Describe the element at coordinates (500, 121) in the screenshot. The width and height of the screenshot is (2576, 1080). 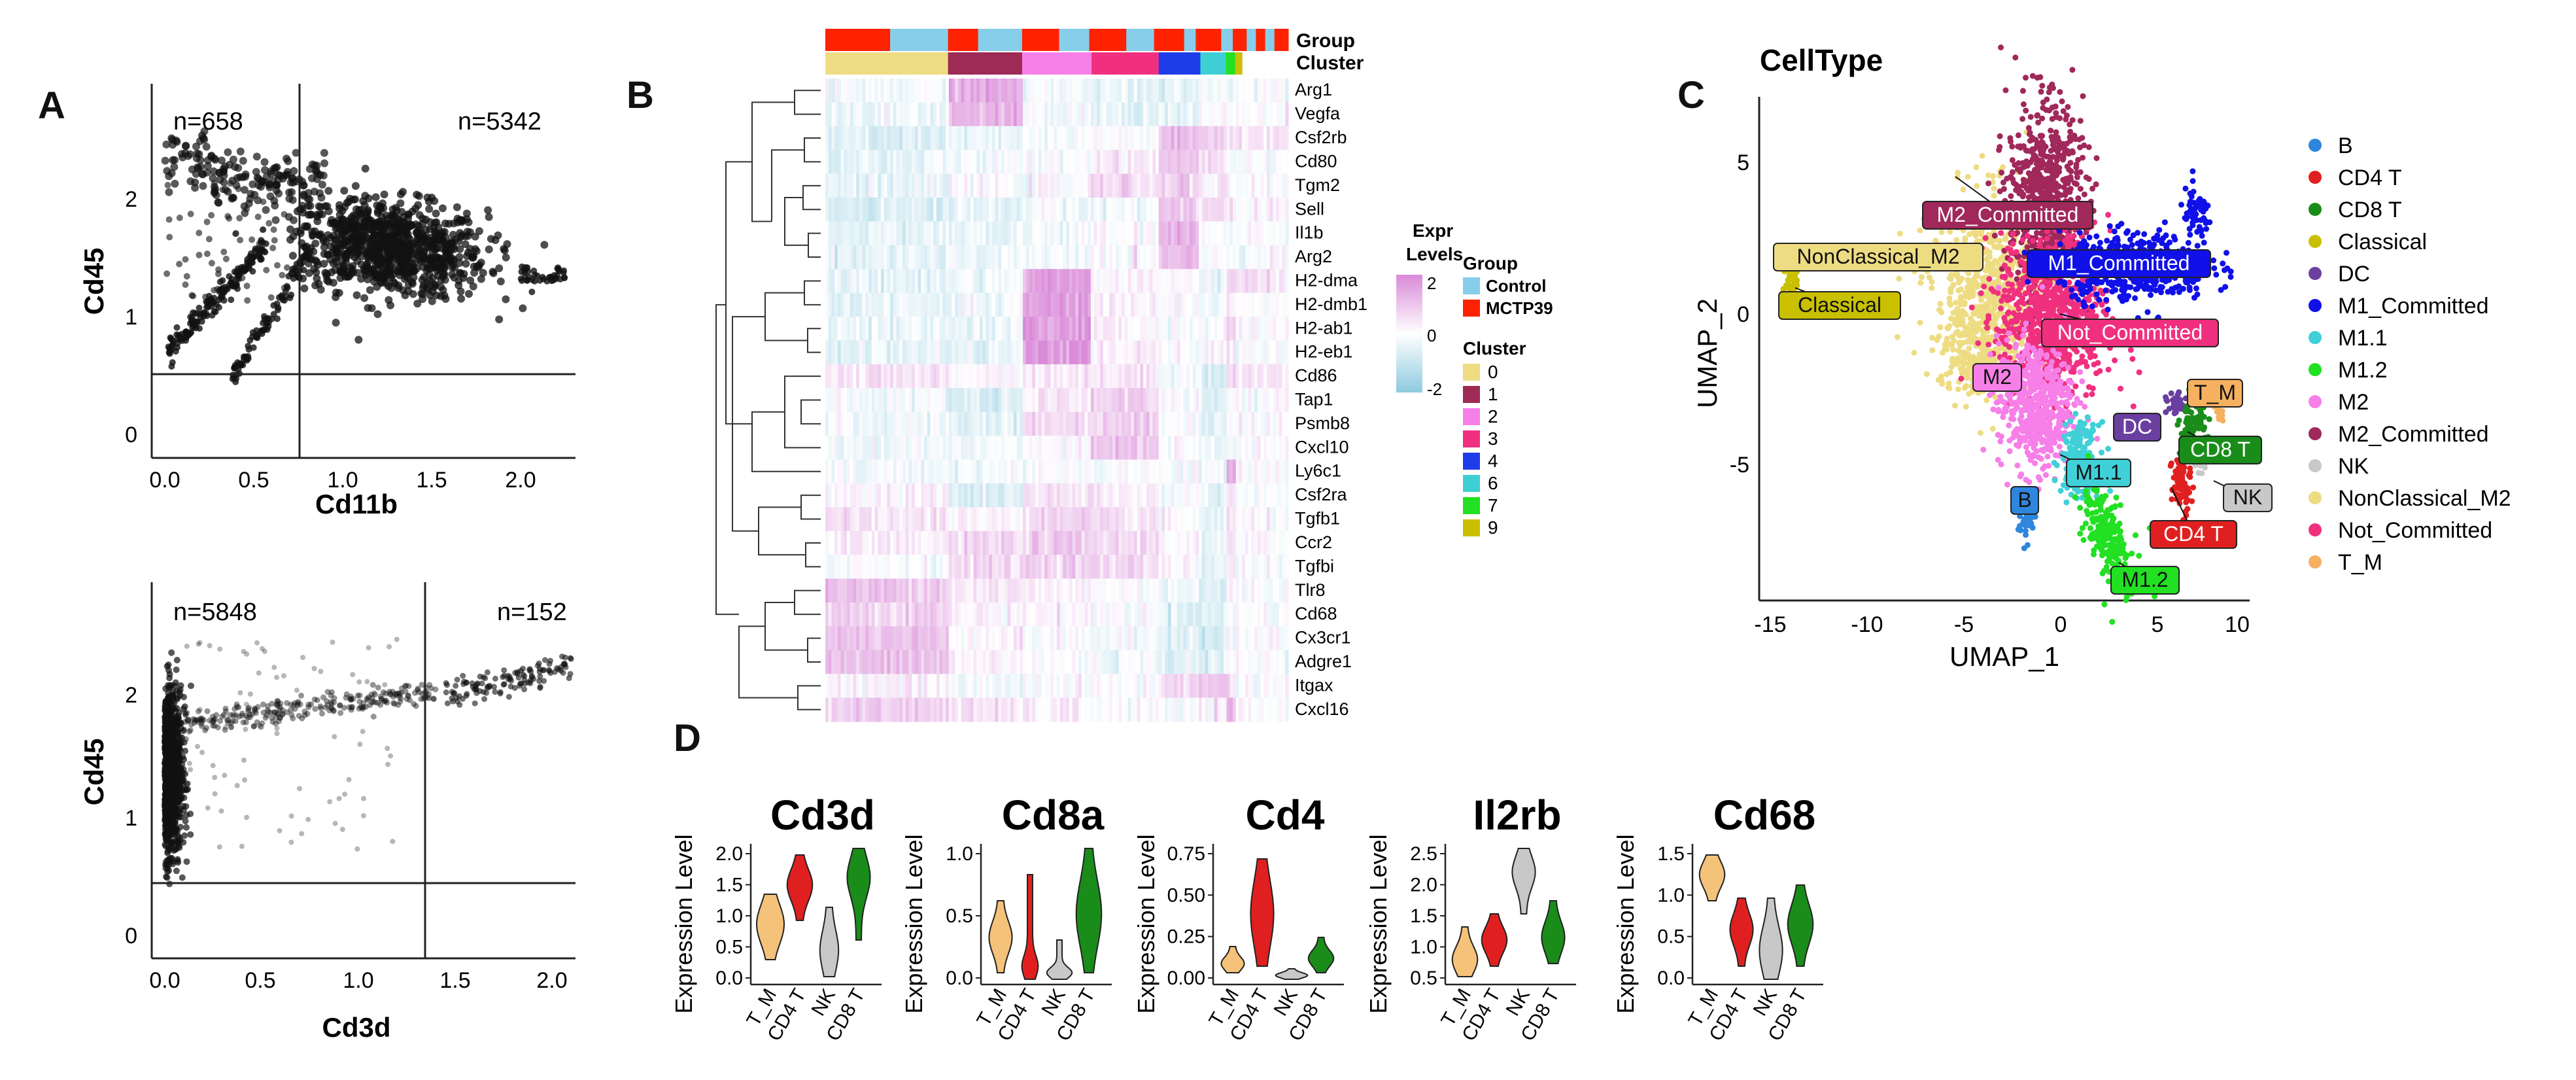
I see `count-label-right: n=5342` at that location.